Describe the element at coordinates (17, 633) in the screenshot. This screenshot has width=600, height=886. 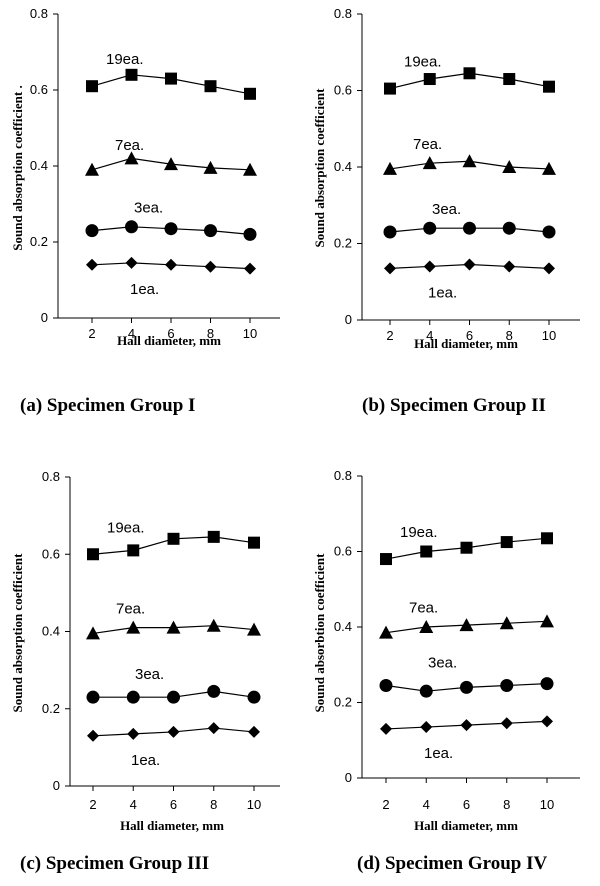
I see `chart-c-ylabel: Sound absorption coefficient` at that location.